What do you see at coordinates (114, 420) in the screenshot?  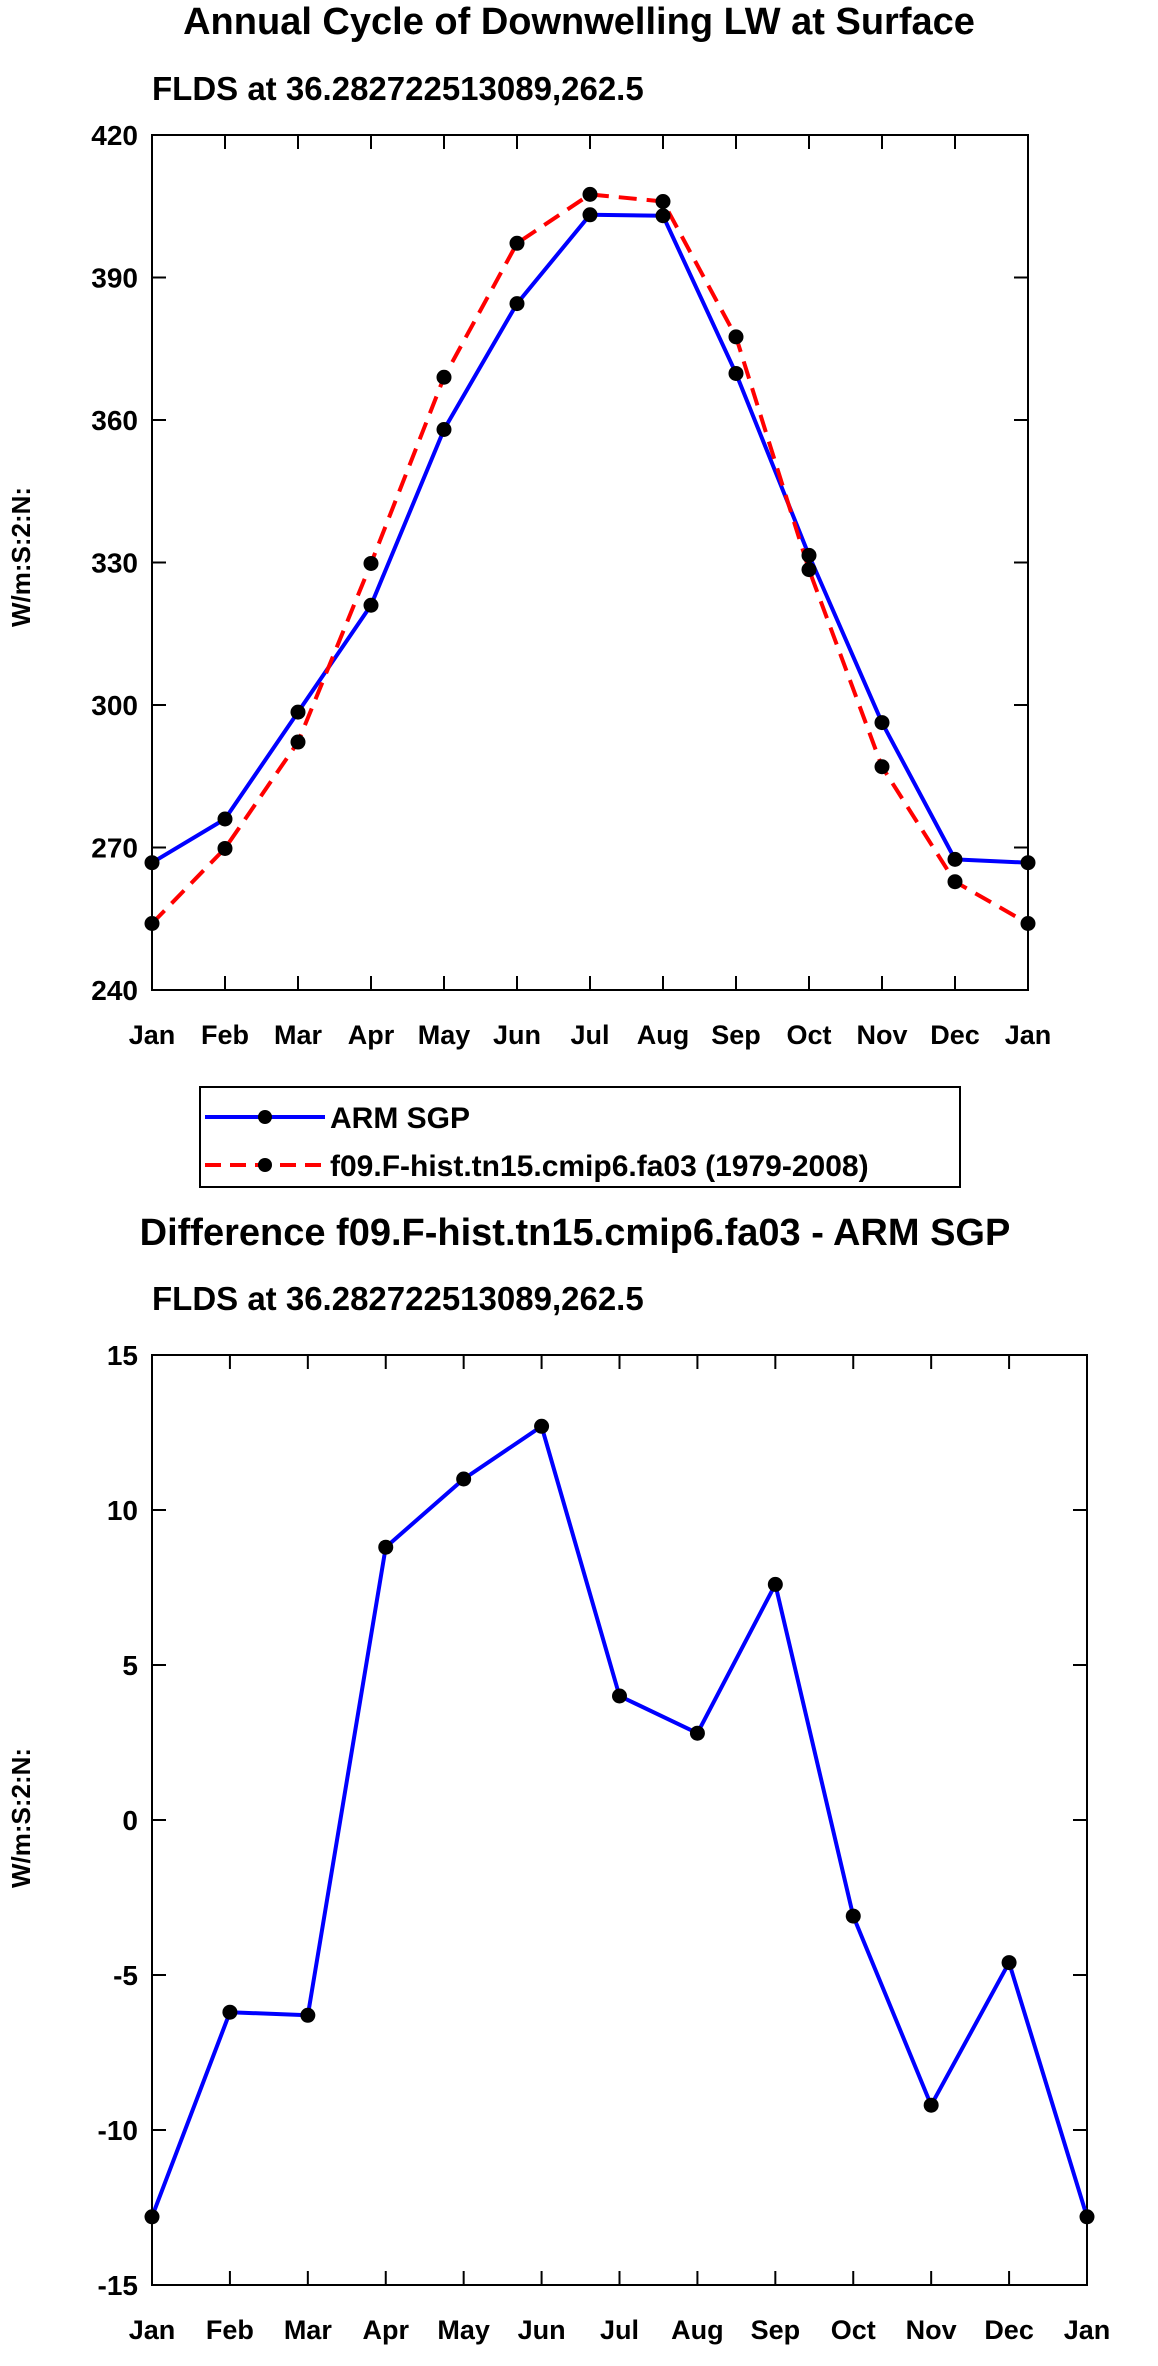 I see `top-chart-ytick-label: 360` at bounding box center [114, 420].